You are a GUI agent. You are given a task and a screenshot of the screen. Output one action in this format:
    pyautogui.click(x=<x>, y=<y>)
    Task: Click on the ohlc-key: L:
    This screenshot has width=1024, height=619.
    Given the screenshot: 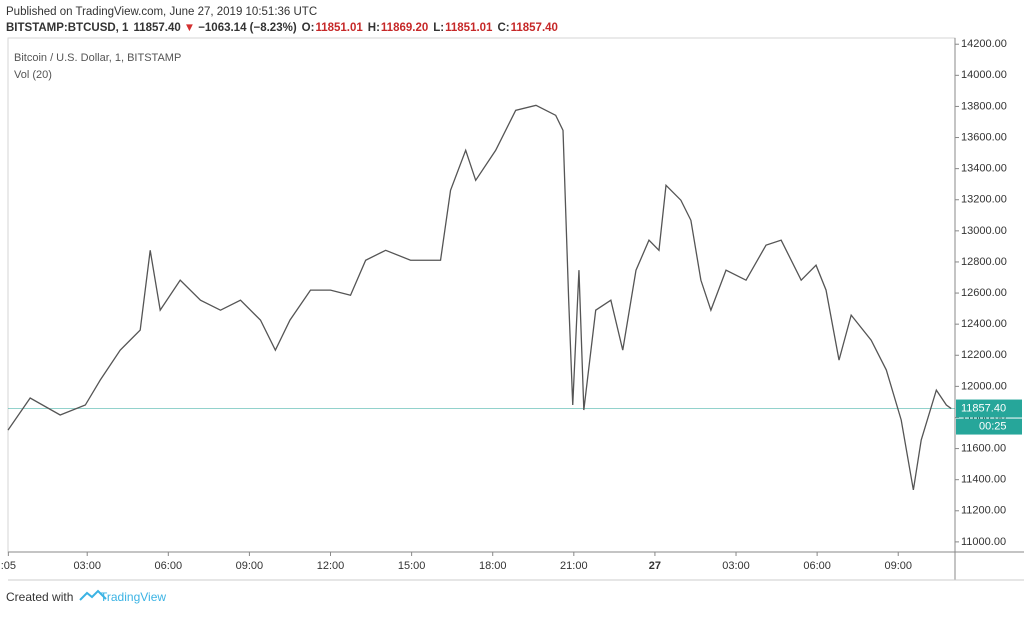 What is the action you would take?
    pyautogui.click(x=438, y=28)
    